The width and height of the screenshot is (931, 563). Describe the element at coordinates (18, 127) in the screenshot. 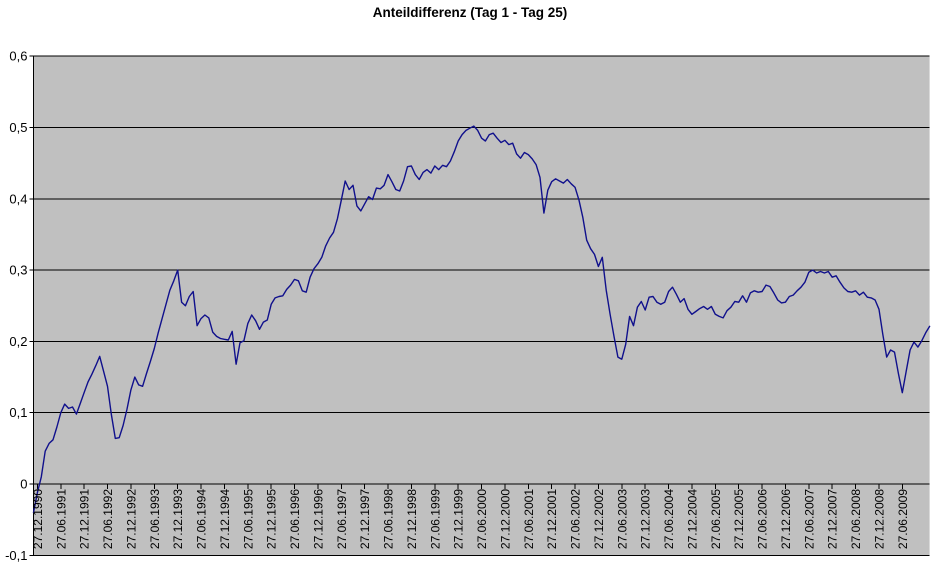

I see `y-tick-label: 0,5` at that location.